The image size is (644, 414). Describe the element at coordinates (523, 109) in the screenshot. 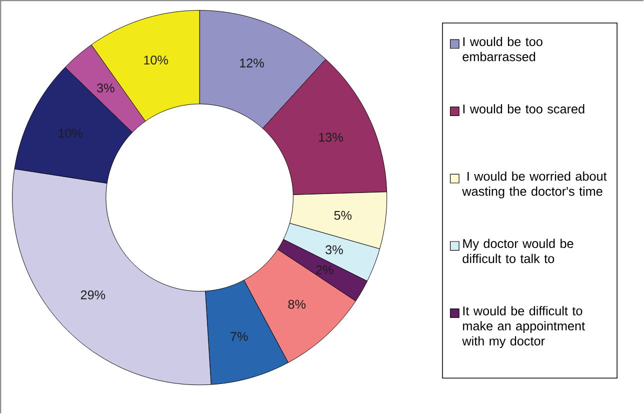

I see `legend-label: I would be too scared` at that location.